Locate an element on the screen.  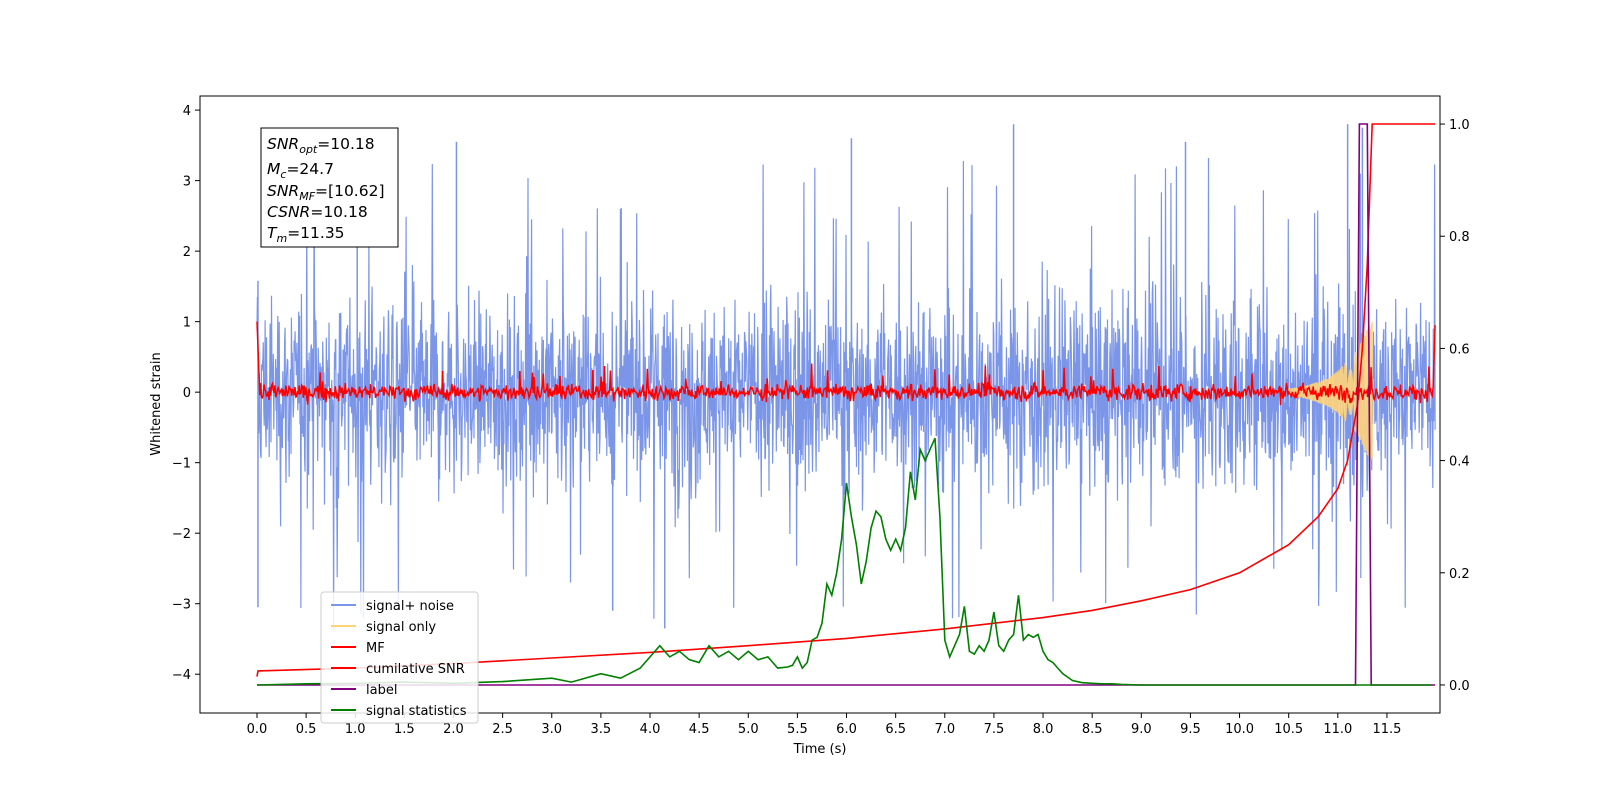
legend-entry-cumulative-snr: cumilative SNR is located at coordinates (398, 669).